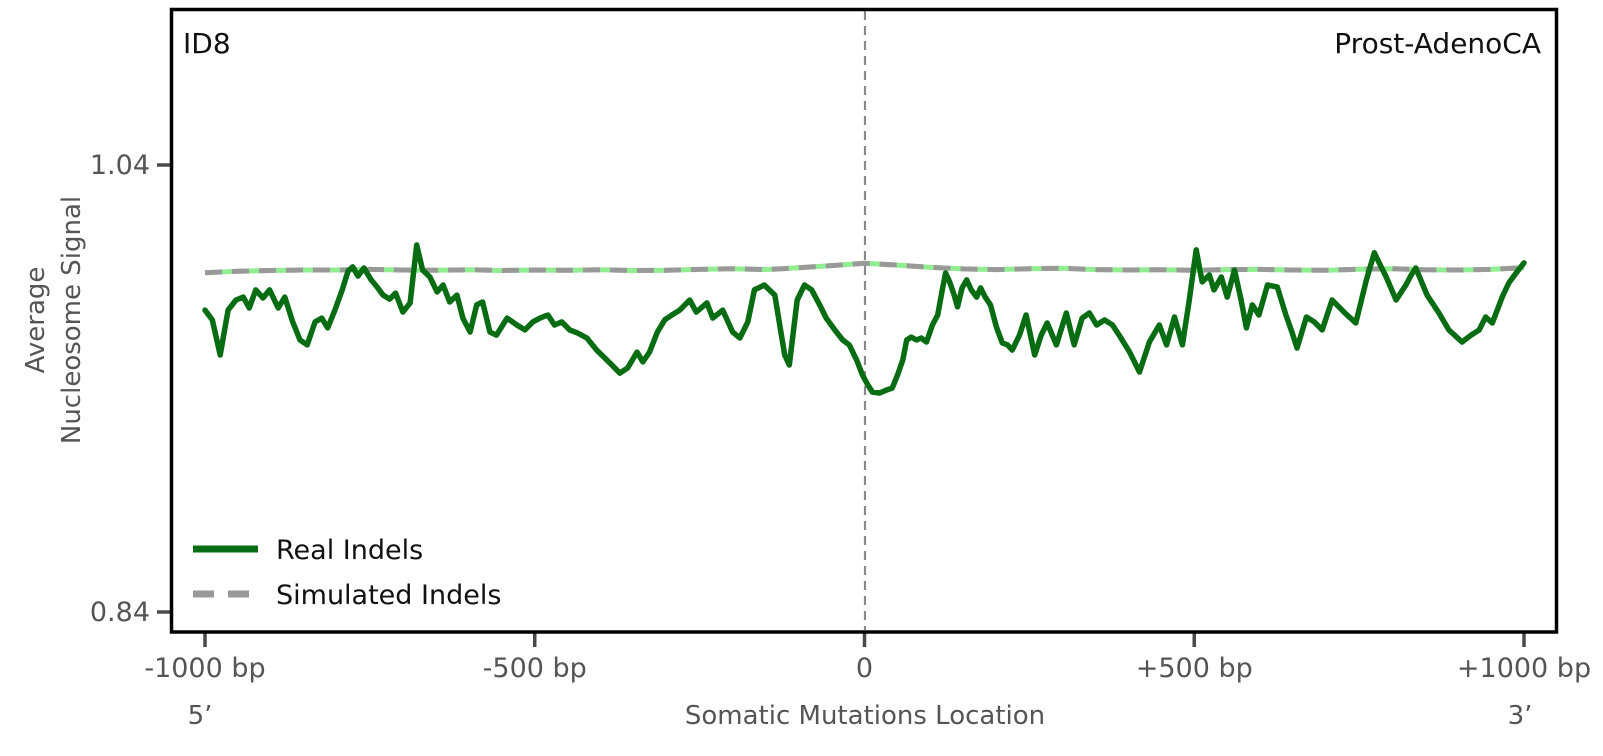  Describe the element at coordinates (200, 716) in the screenshot. I see `five-prime-label: 5’` at that location.